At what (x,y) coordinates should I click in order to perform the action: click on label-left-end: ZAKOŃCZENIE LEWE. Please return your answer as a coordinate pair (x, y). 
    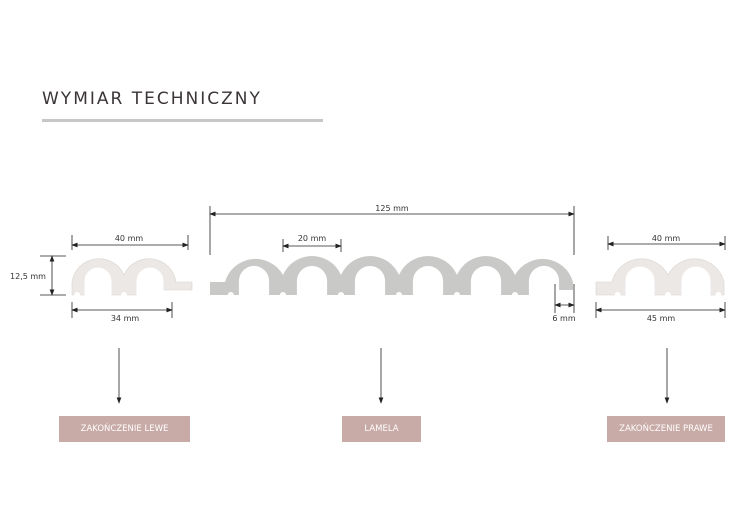
    Looking at the image, I should click on (124, 429).